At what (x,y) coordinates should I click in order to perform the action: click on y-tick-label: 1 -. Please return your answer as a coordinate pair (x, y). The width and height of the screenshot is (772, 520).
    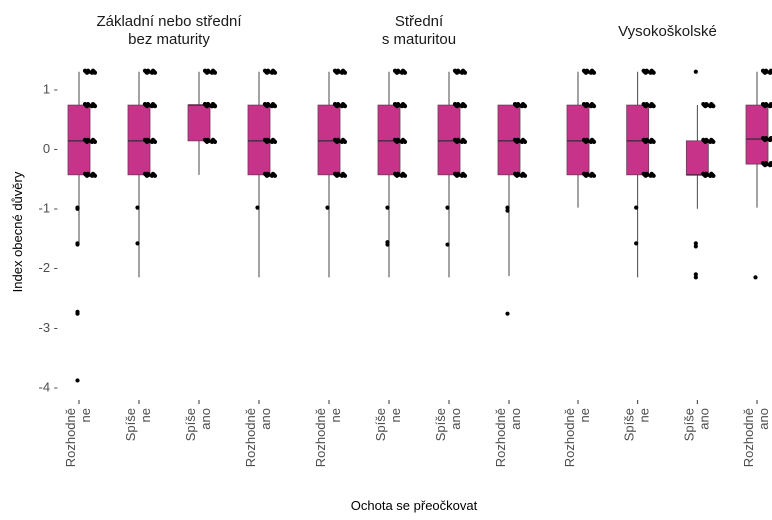
    Looking at the image, I should click on (50, 88).